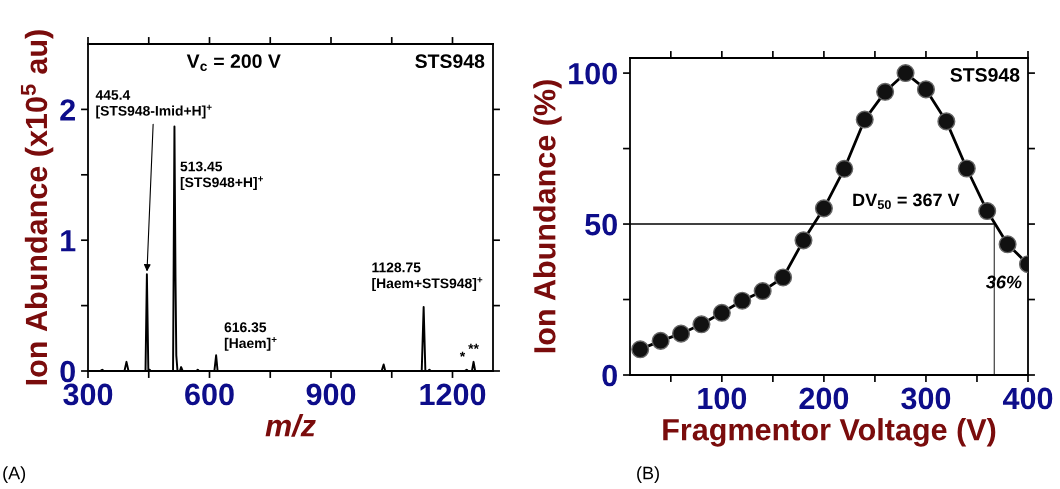 This screenshot has width=1060, height=489. Describe the element at coordinates (824, 398) in the screenshot. I see `x-tick-label: 200` at that location.